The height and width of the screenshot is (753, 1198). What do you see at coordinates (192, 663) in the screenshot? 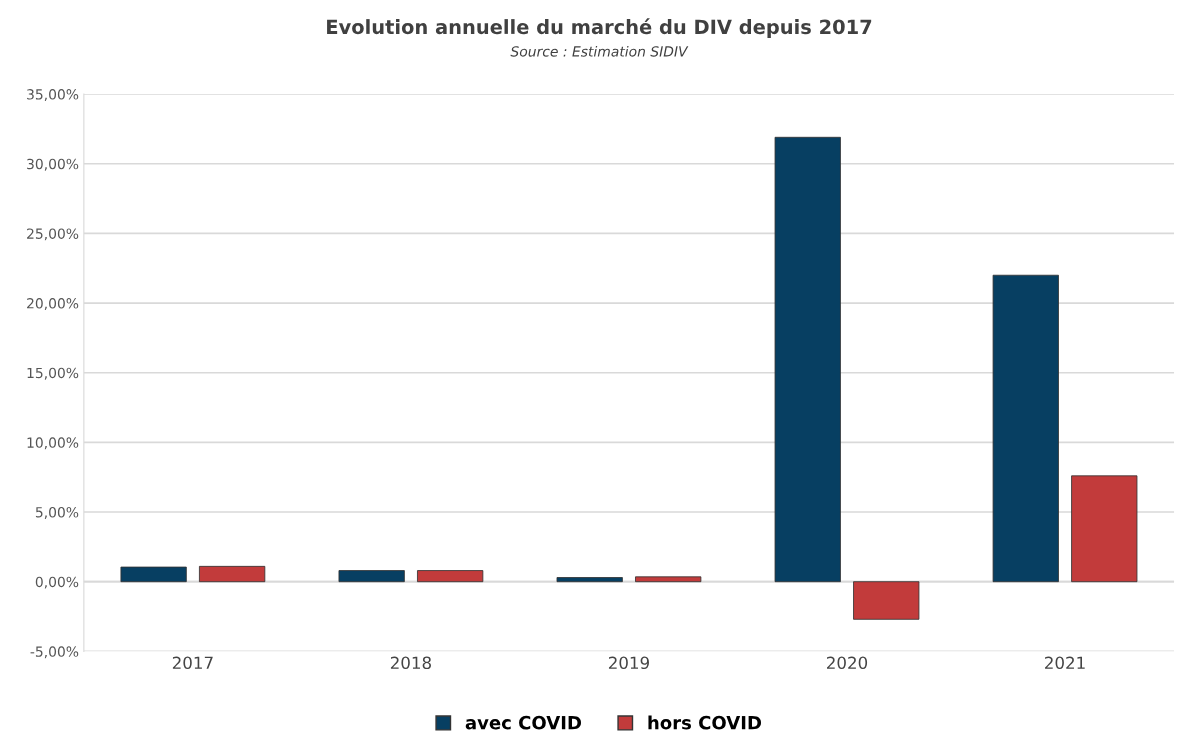
I see `x-tick-label: 2017` at bounding box center [192, 663].